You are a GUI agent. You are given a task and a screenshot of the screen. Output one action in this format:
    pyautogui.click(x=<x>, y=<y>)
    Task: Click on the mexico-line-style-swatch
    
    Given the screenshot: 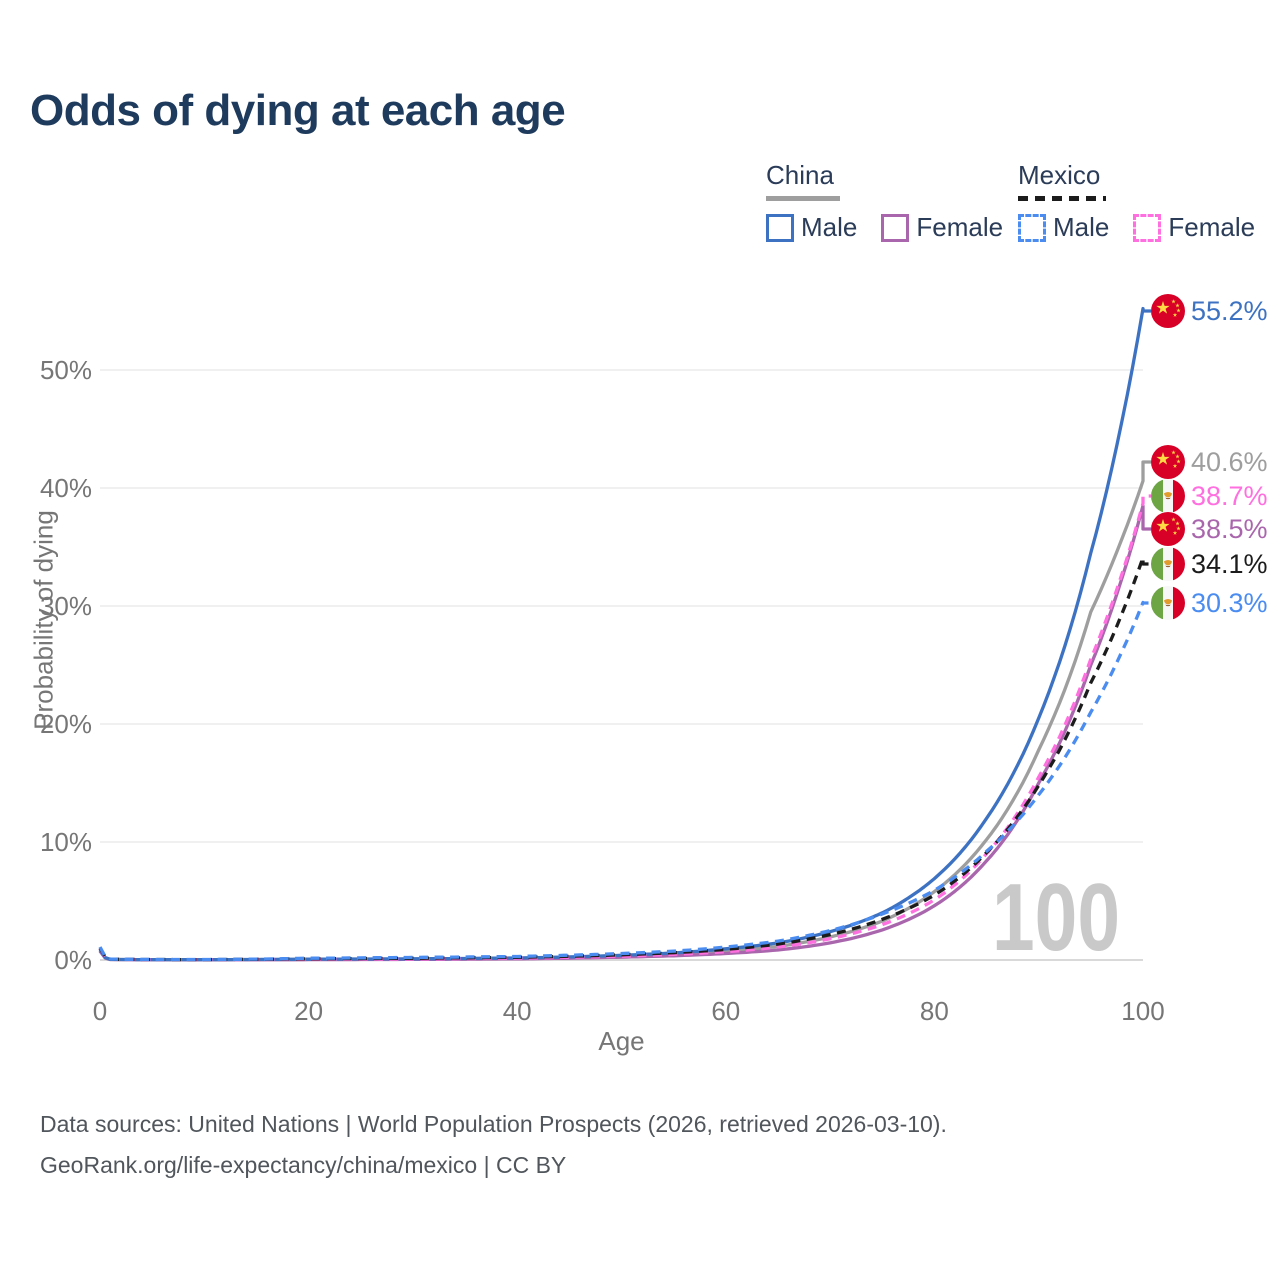 What is the action you would take?
    pyautogui.click(x=1062, y=198)
    